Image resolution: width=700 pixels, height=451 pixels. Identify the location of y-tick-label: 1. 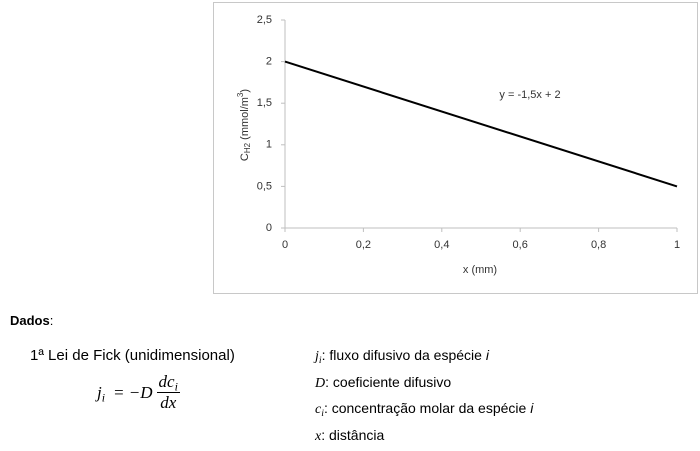
(269, 145).